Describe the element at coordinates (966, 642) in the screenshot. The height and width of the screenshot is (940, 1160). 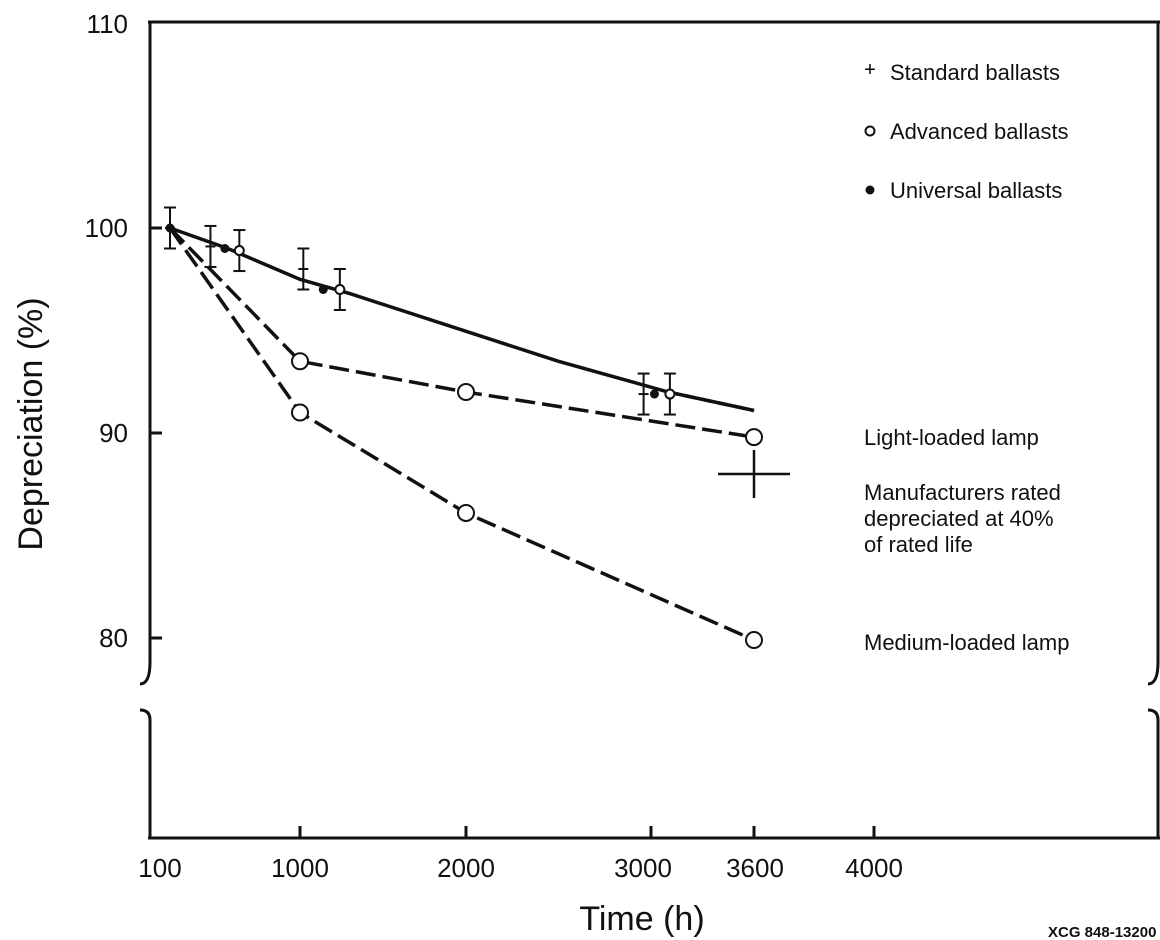
I see `medium-loaded-label: Medium-loaded lamp` at that location.